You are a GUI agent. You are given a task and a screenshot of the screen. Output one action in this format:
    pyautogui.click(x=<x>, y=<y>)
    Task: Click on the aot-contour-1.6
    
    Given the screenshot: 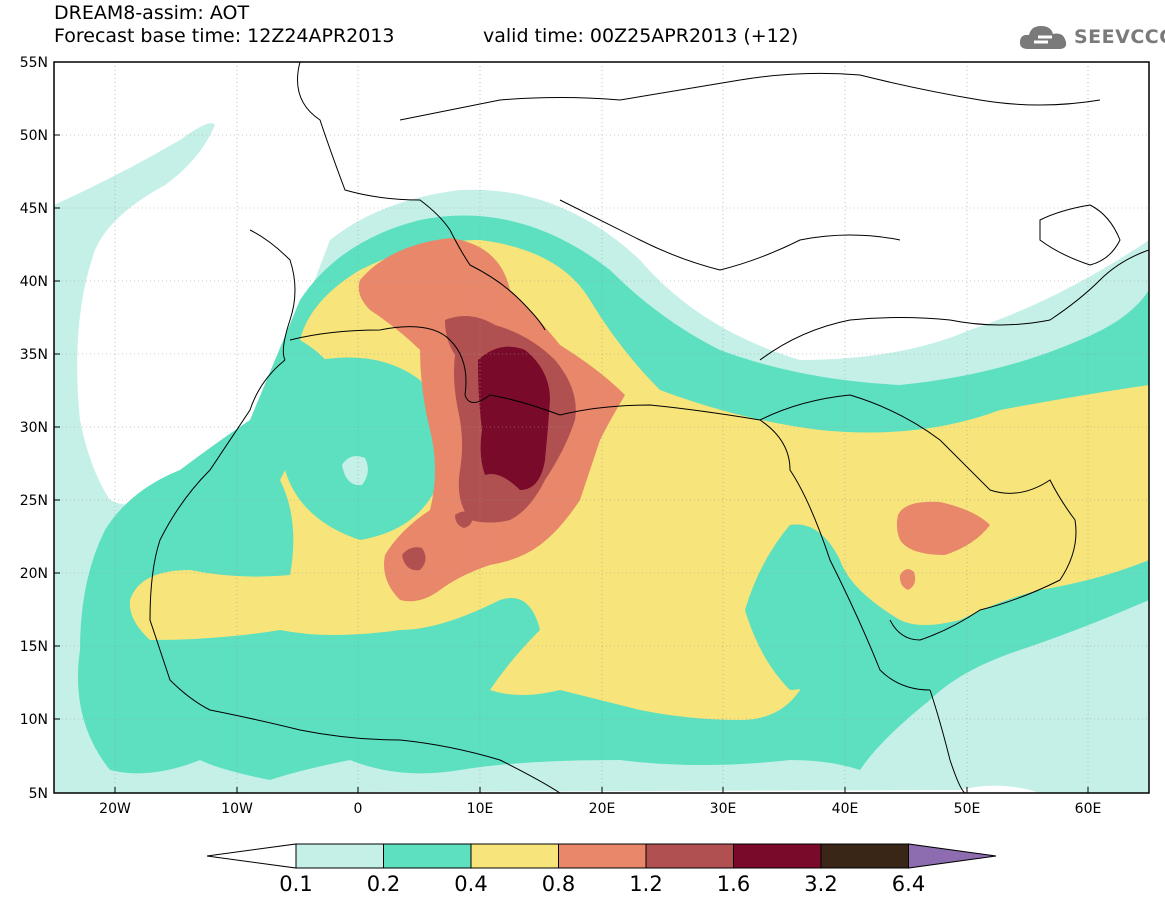 What is the action you would take?
    pyautogui.click(x=514, y=418)
    